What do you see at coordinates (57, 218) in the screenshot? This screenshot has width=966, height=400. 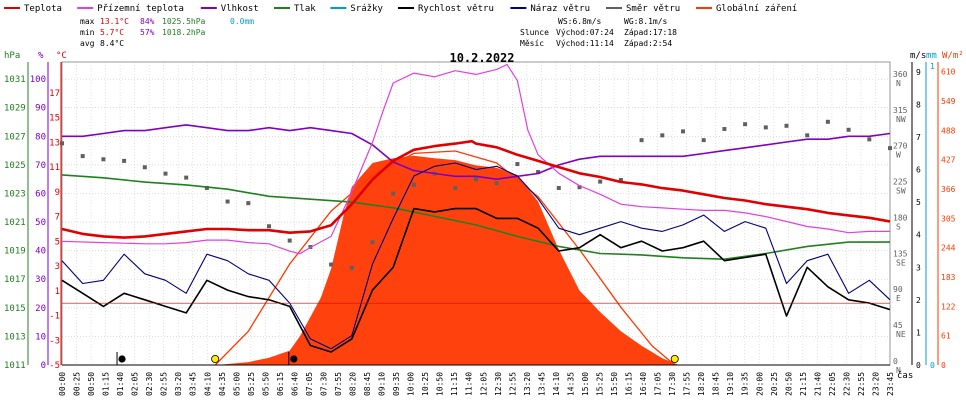 I see `degc-tick-5: 7` at bounding box center [57, 218].